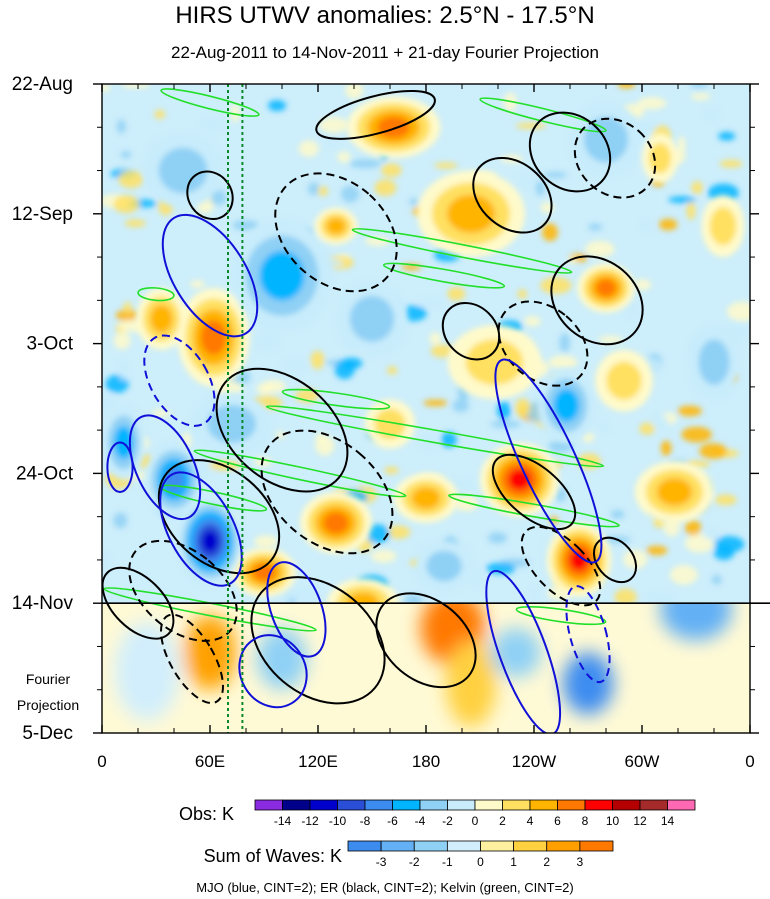 Image resolution: width=770 pixels, height=899 pixels. I want to click on obs-colorbar-label: Obs: K, so click(206, 814).